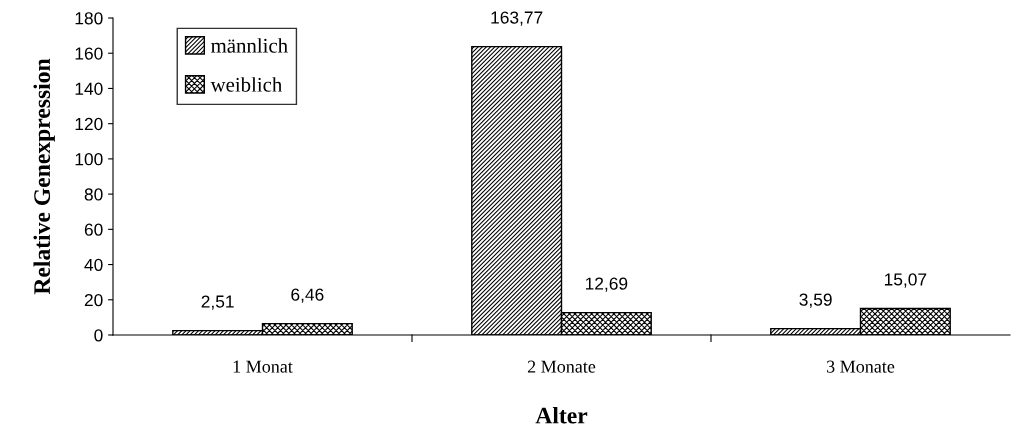  Describe the element at coordinates (93, 194) in the screenshot. I see `y-tick-label: 80` at that location.